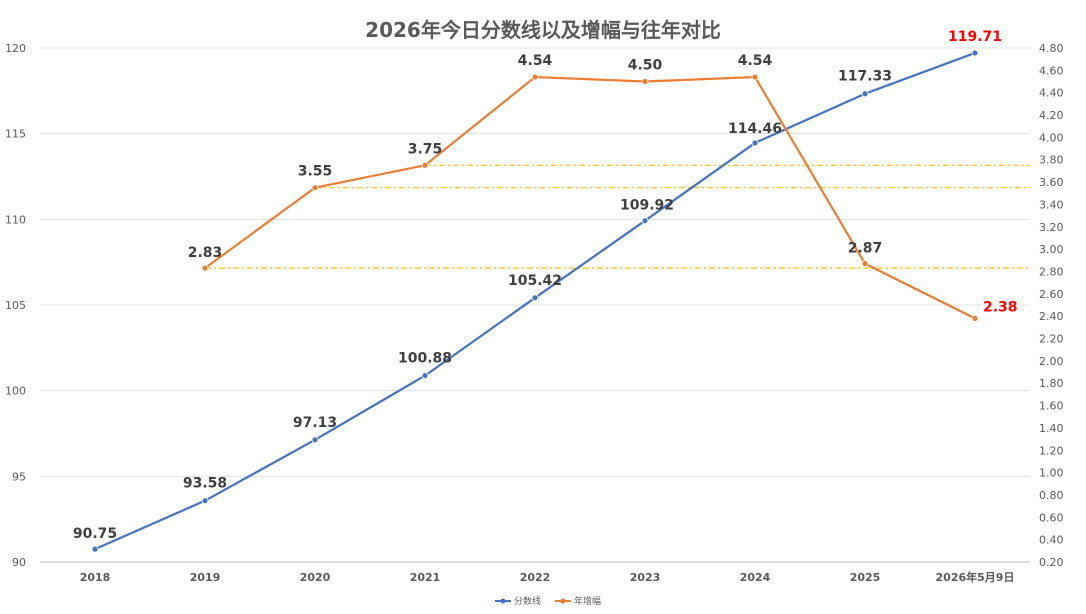 Image resolution: width=1086 pixels, height=614 pixels. I want to click on x-tick-label: 2021, so click(425, 577).